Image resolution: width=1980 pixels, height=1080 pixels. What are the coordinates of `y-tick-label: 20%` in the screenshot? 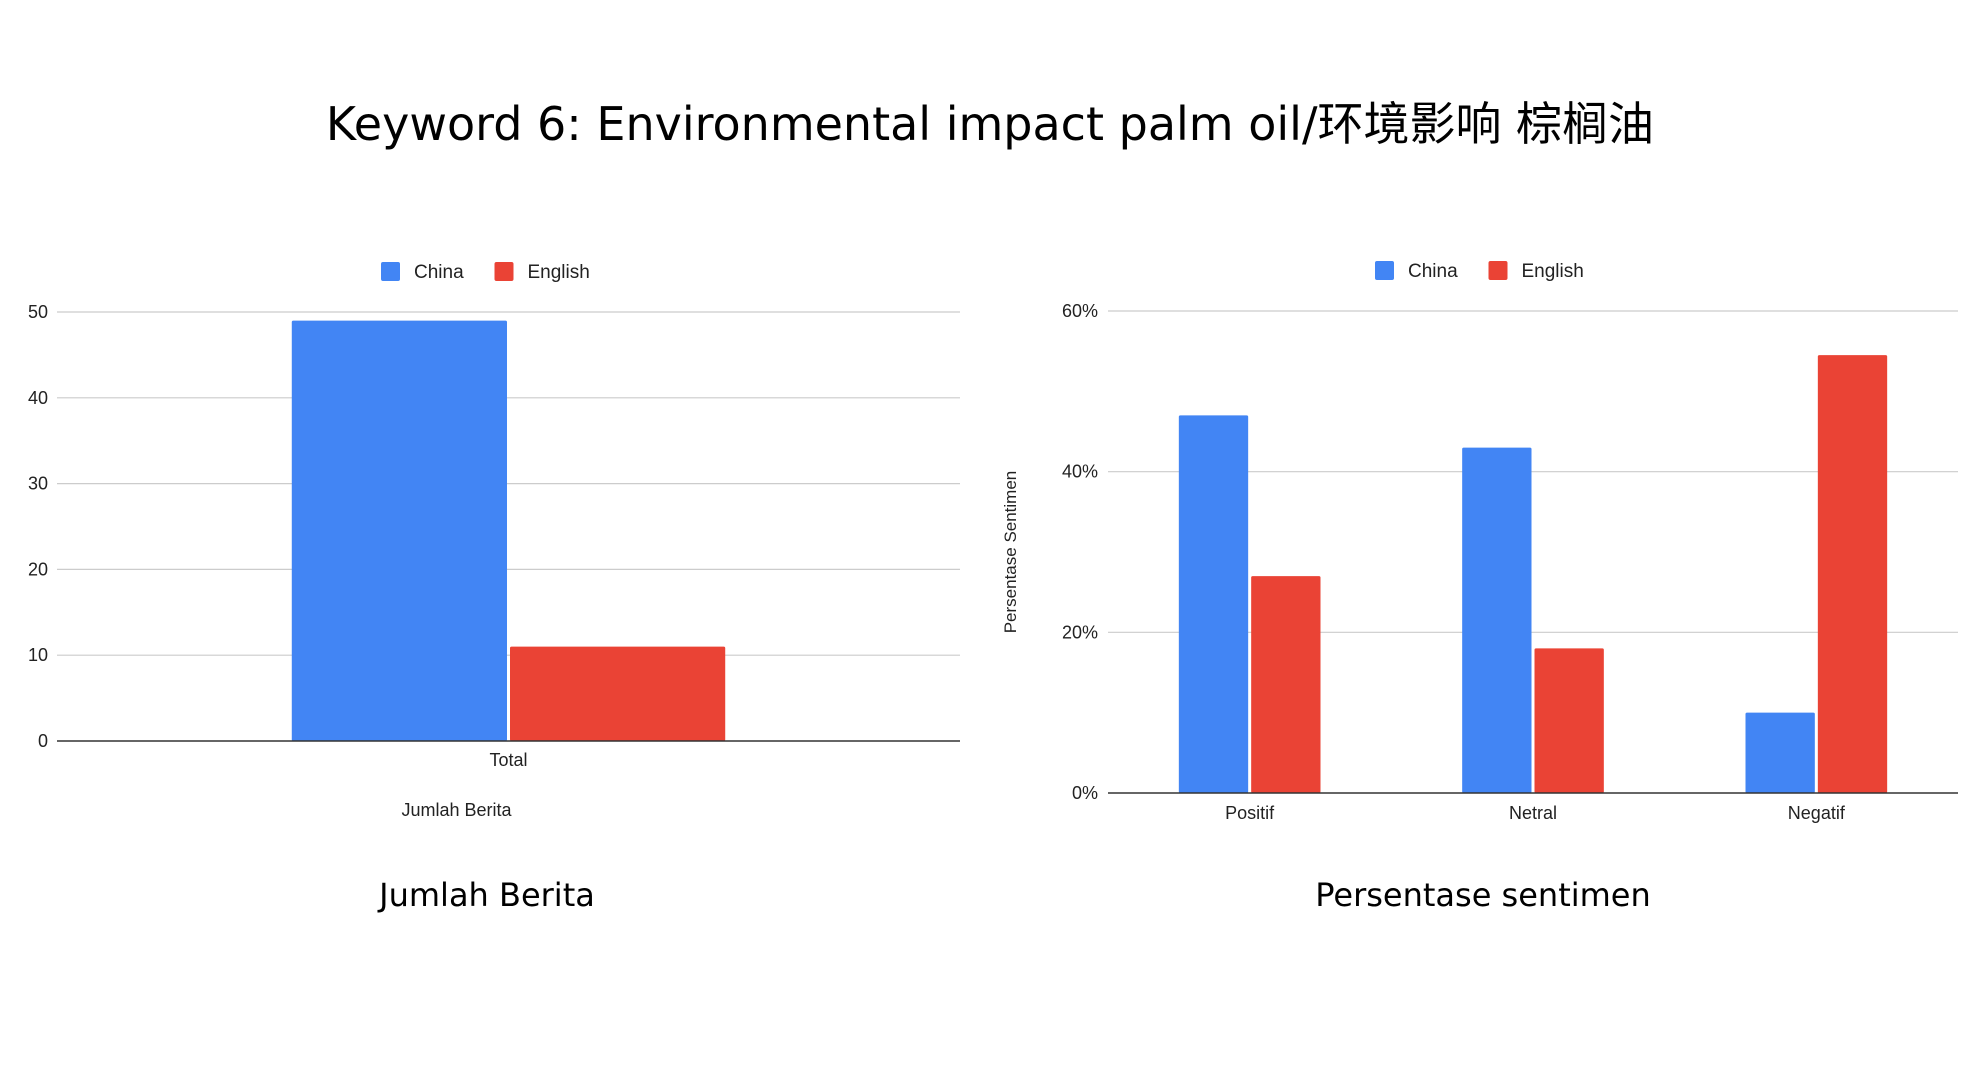 It's located at (1080, 632).